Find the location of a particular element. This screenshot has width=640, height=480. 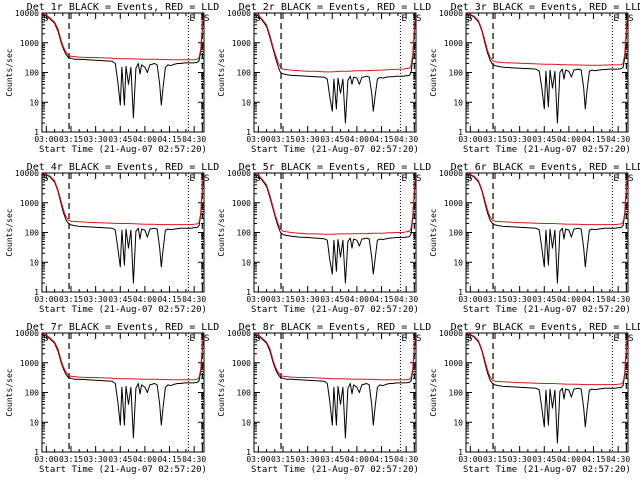

chart-title: Det 4r BLACK = Events, RED = LLD is located at coordinates (123, 167).